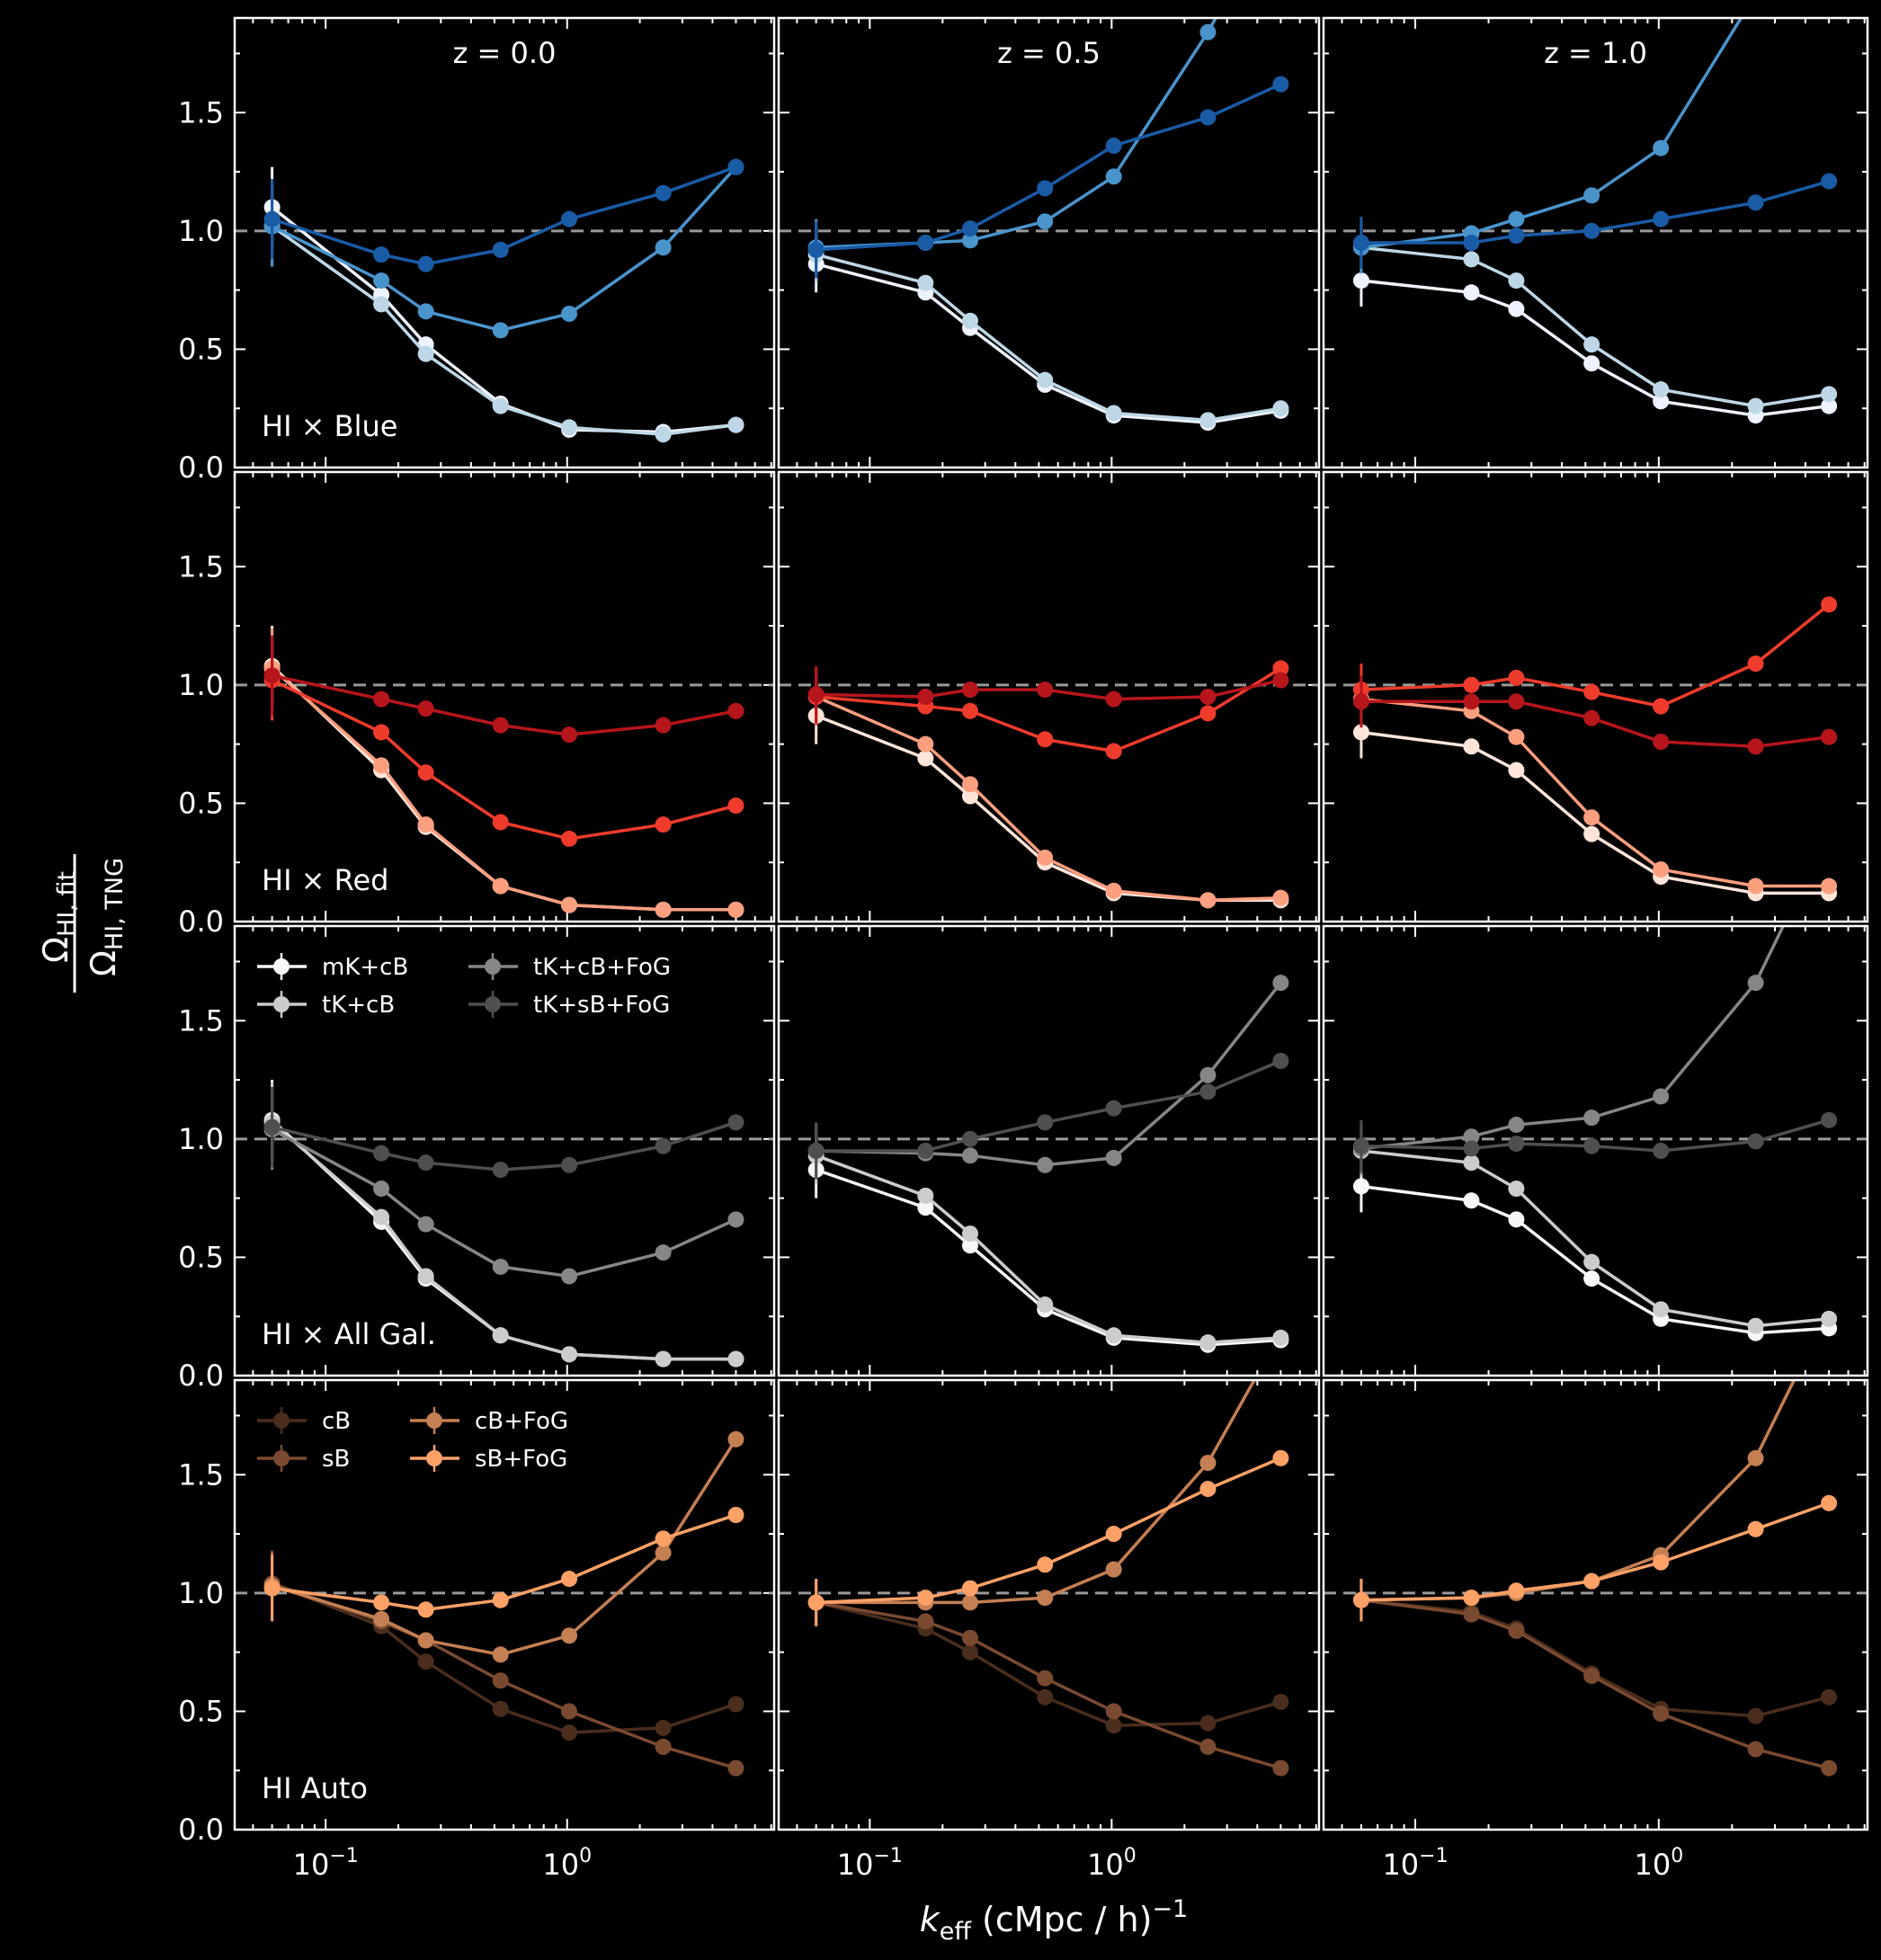 The width and height of the screenshot is (1881, 1960). I want to click on data-point-cB+FoG, so click(1208, 1463).